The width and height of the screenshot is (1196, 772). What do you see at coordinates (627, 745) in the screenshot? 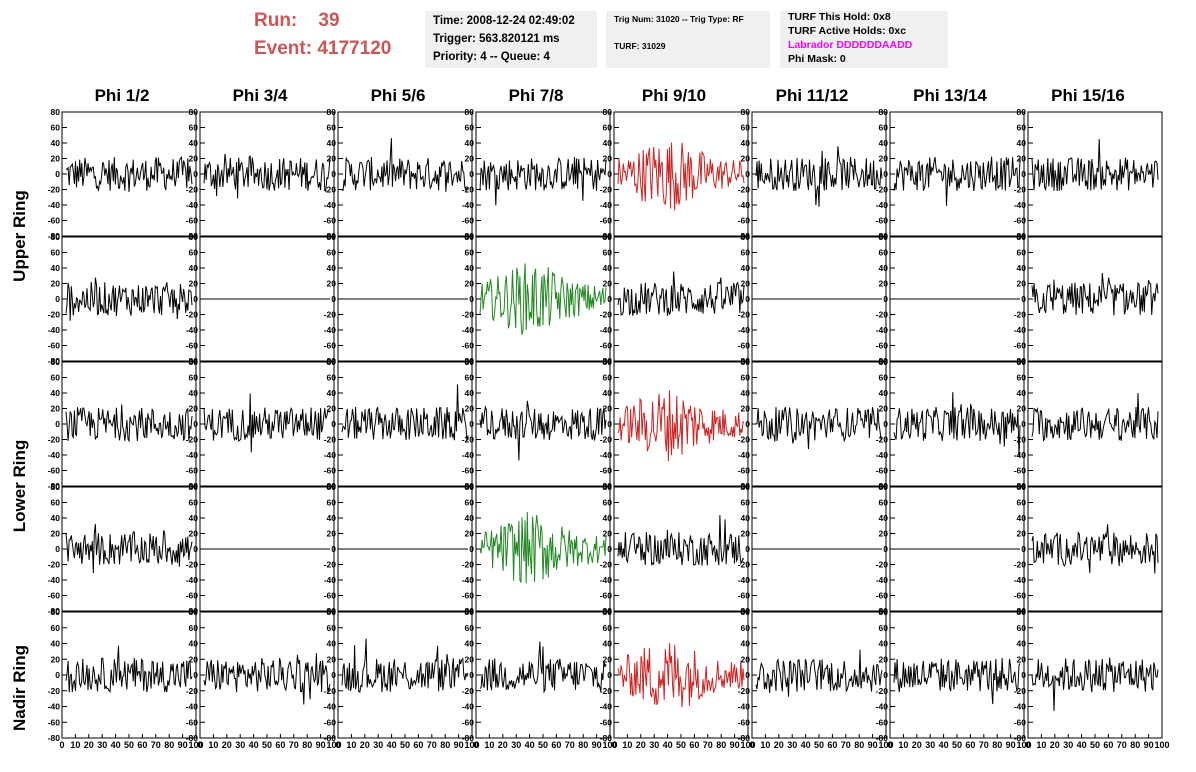
I see `x-tick-label: 10` at bounding box center [627, 745].